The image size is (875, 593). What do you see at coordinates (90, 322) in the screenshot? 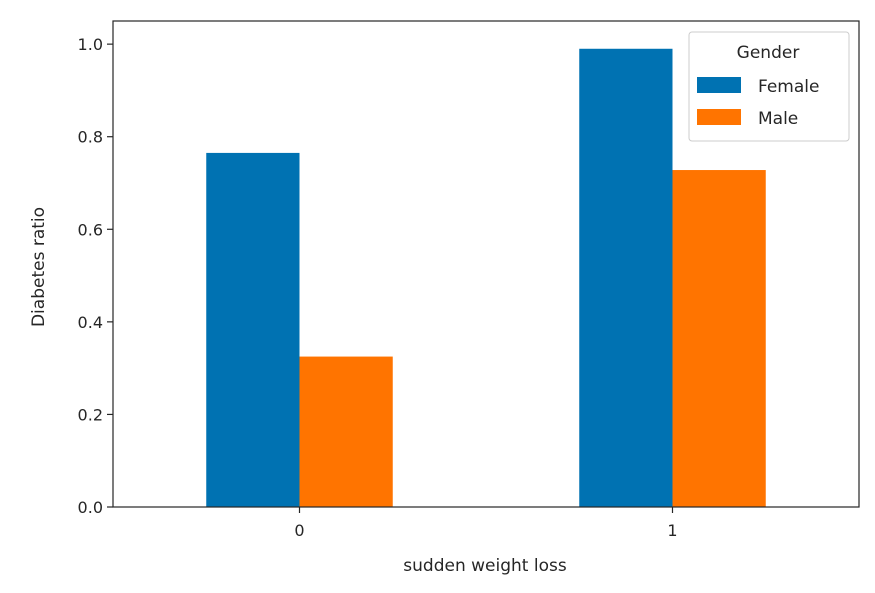
I see `y-tick-label: 0.4` at bounding box center [90, 322].